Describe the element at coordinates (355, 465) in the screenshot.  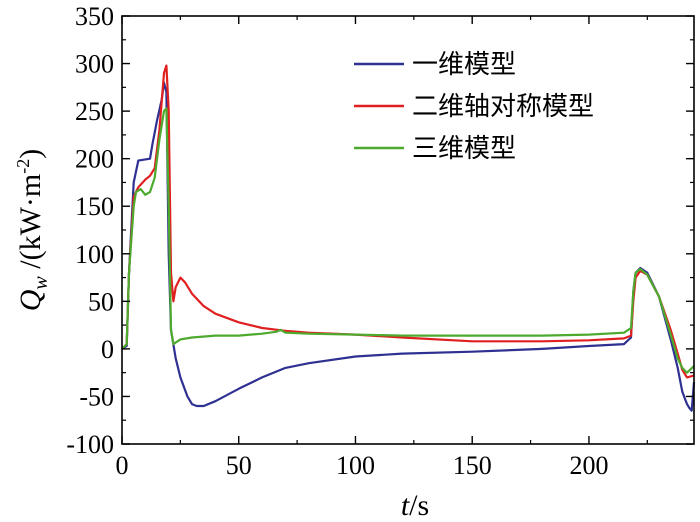
I see `x-tick-label: 100` at that location.